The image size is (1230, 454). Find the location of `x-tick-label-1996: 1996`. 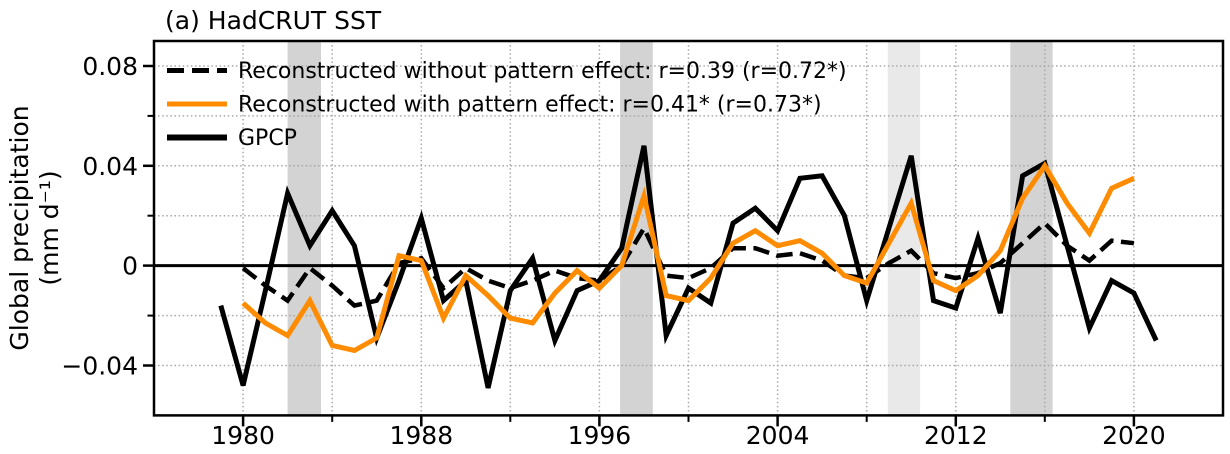

x-tick-label-1996: 1996 is located at coordinates (600, 435).